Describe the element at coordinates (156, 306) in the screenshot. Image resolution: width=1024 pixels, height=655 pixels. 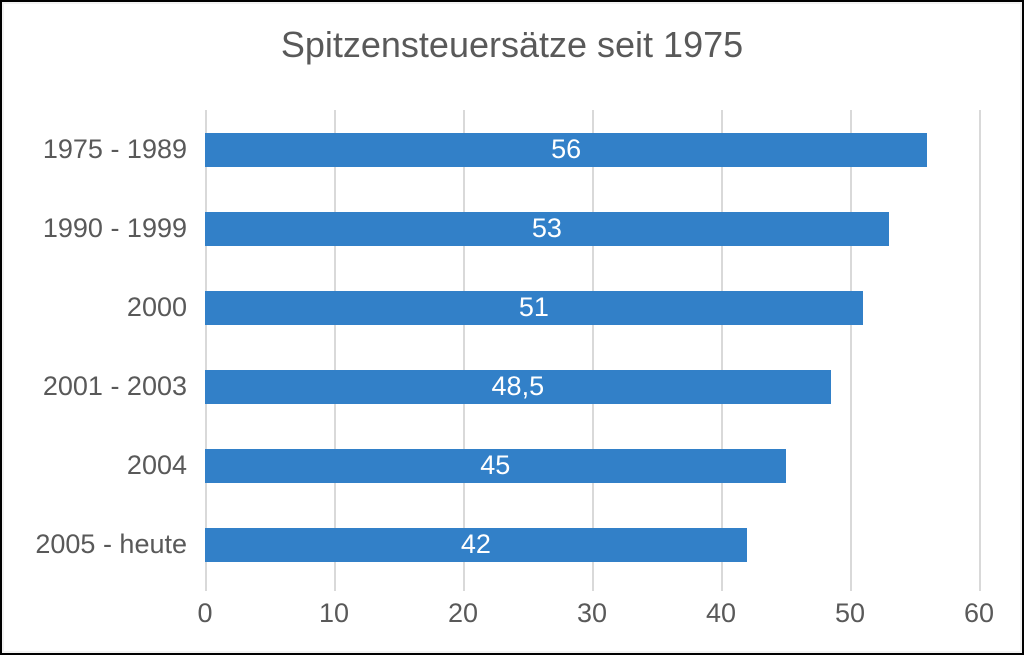
I see `category-label: 2000` at that location.